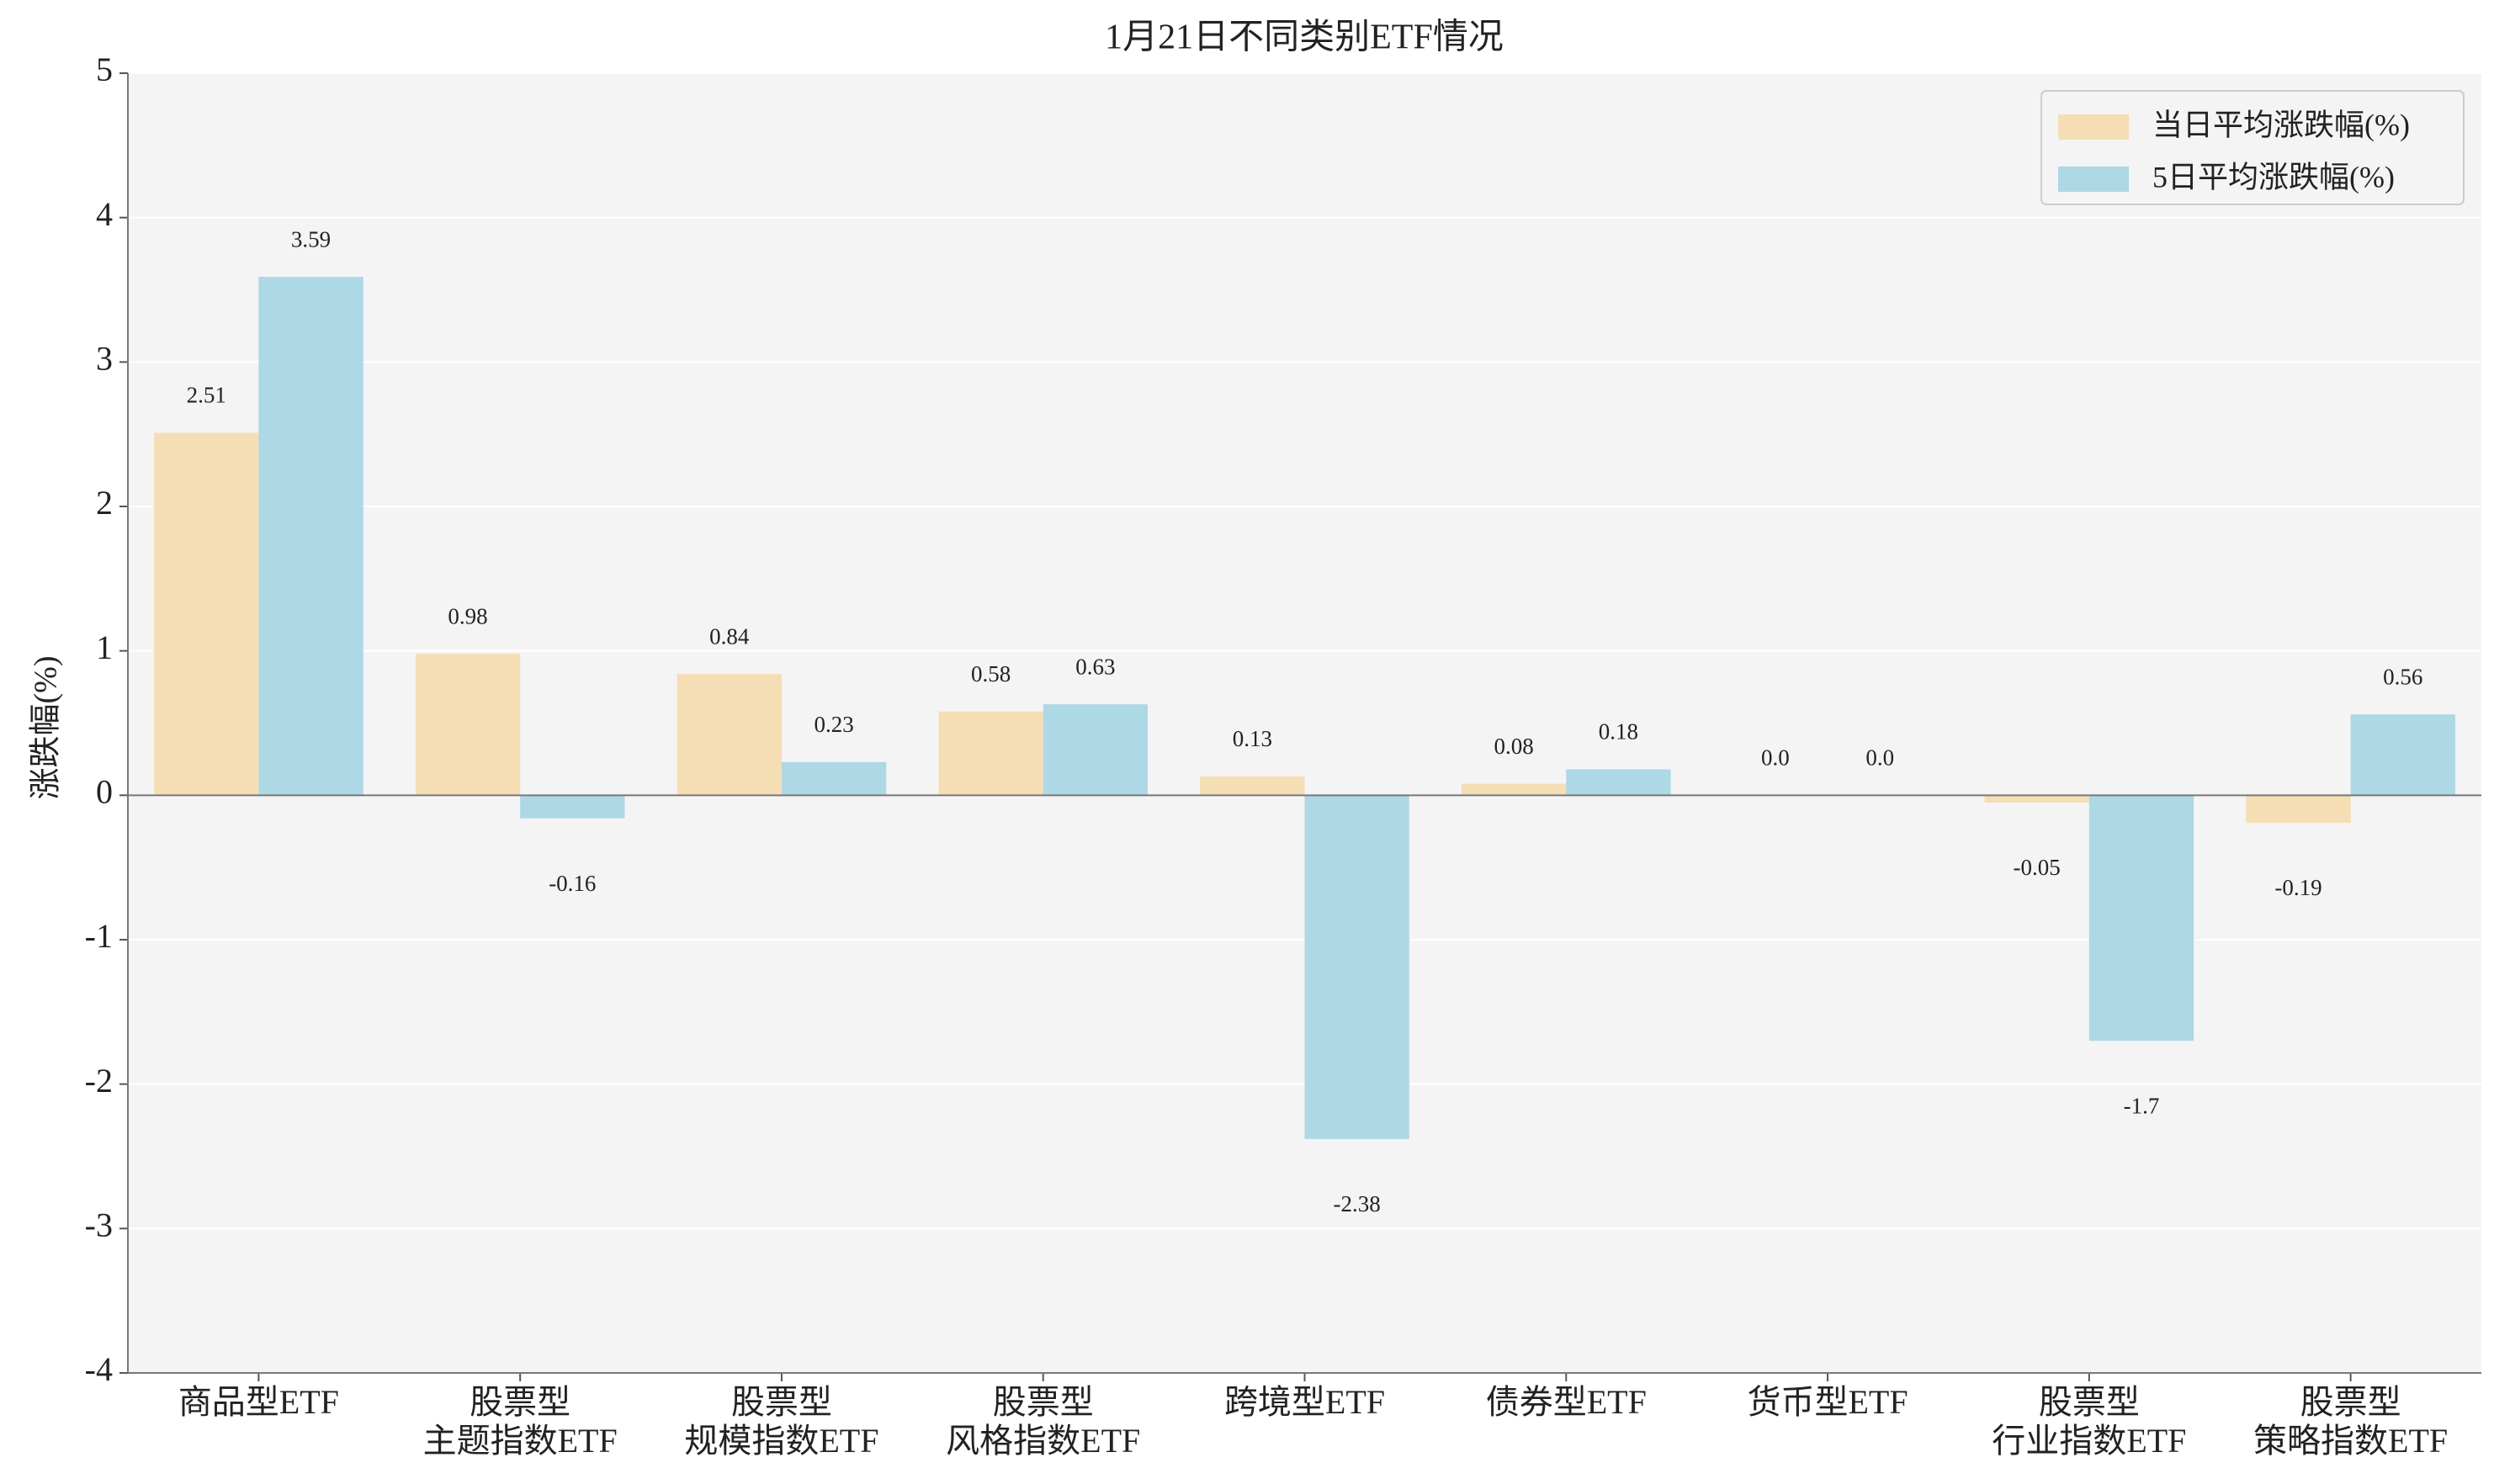  I want to click on value-label: -1.7, so click(2142, 1105).